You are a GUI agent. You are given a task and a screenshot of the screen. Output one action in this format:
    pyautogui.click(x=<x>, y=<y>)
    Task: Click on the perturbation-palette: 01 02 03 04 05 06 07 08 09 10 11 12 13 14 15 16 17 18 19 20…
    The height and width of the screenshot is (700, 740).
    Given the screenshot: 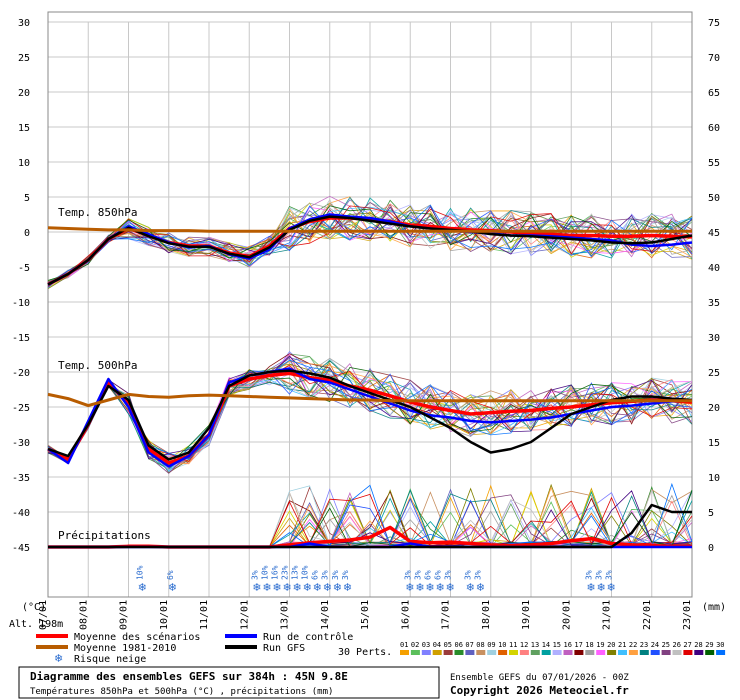 What is the action you would take?
    pyautogui.click(x=563, y=648)
    